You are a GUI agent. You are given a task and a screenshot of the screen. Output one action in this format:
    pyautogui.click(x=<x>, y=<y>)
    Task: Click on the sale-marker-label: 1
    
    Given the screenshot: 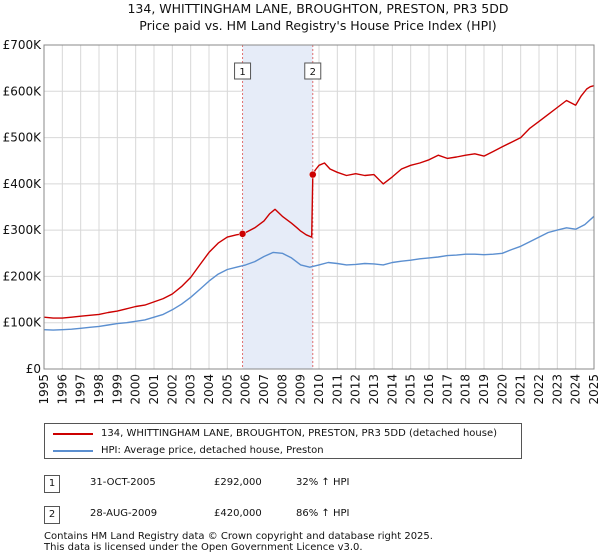 What is the action you would take?
    pyautogui.click(x=242, y=72)
    